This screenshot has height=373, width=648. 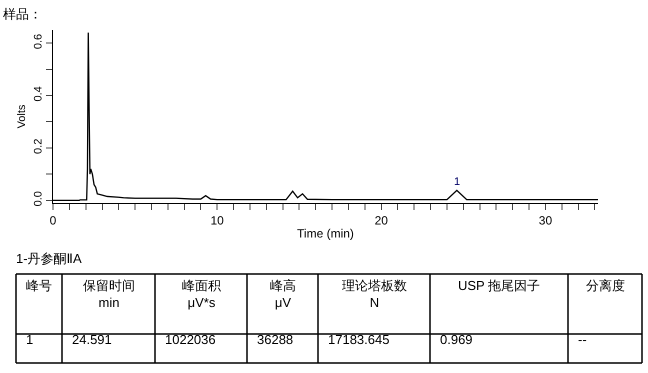 I want to click on x-tick-label: 0, so click(x=53, y=220).